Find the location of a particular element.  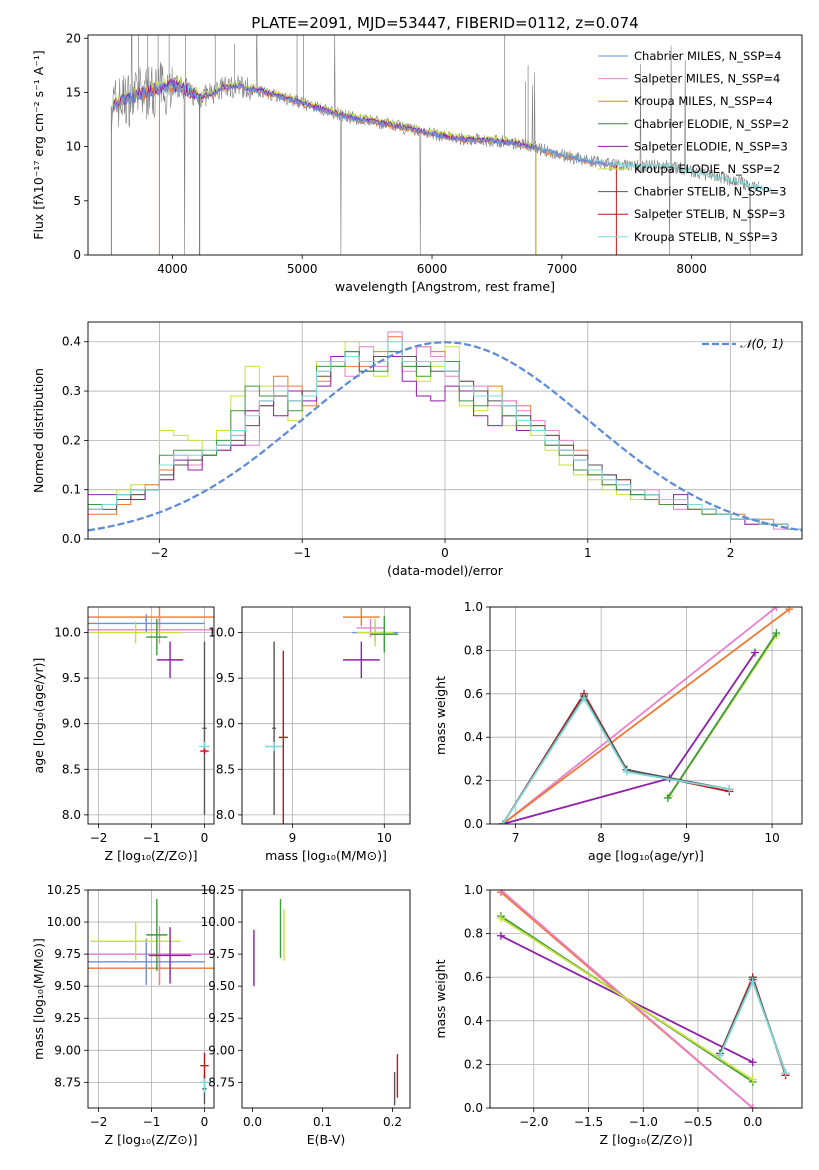

massweight_vs_age-ytick-label: 1.0 is located at coordinates (473, 607).